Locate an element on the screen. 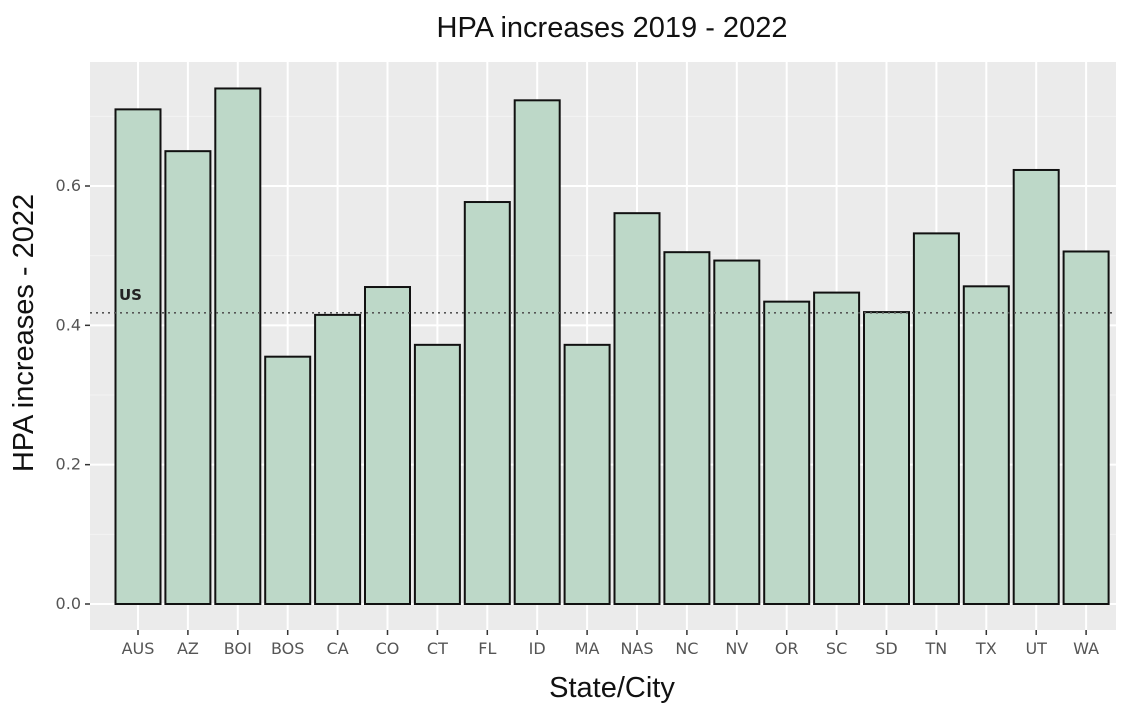  bar-sd is located at coordinates (886, 458).